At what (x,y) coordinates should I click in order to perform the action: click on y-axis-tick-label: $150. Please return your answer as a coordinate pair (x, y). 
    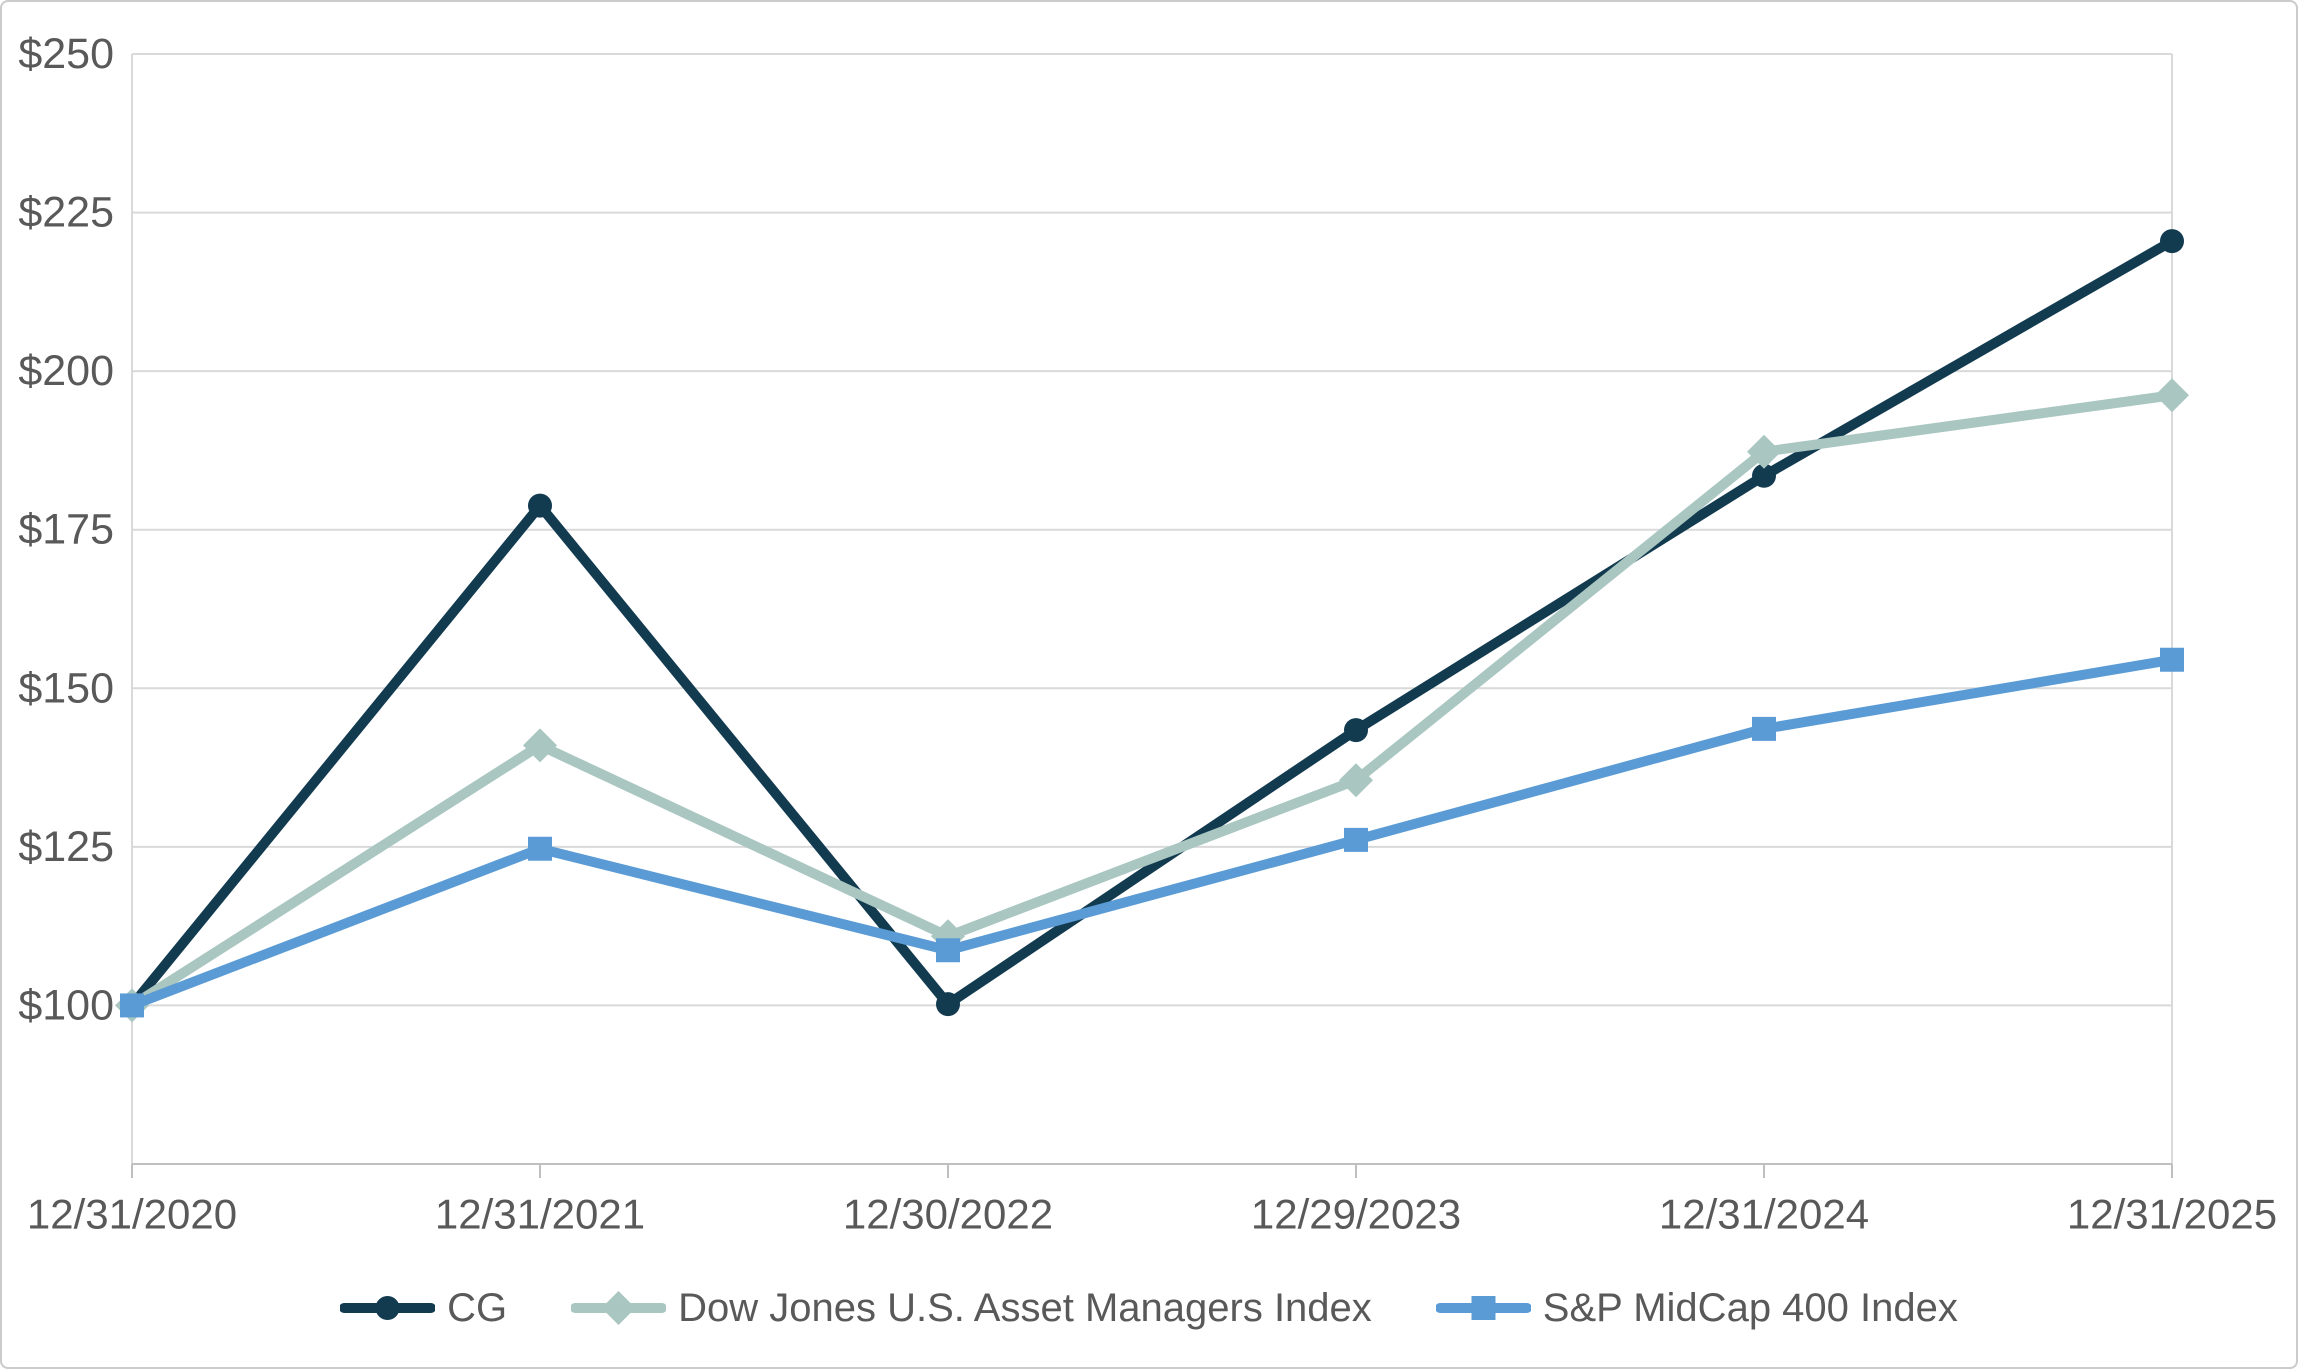
    Looking at the image, I should click on (66, 688).